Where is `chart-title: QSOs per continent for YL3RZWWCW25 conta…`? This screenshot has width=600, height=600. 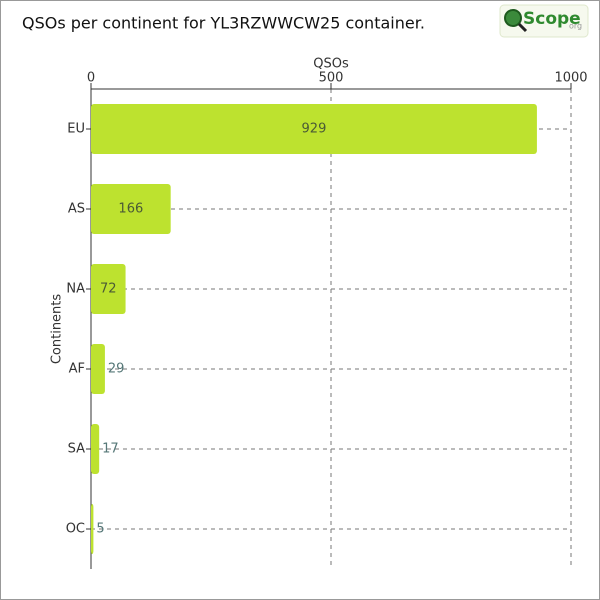 chart-title: QSOs per continent for YL3RZWWCW25 conta… is located at coordinates (223, 23).